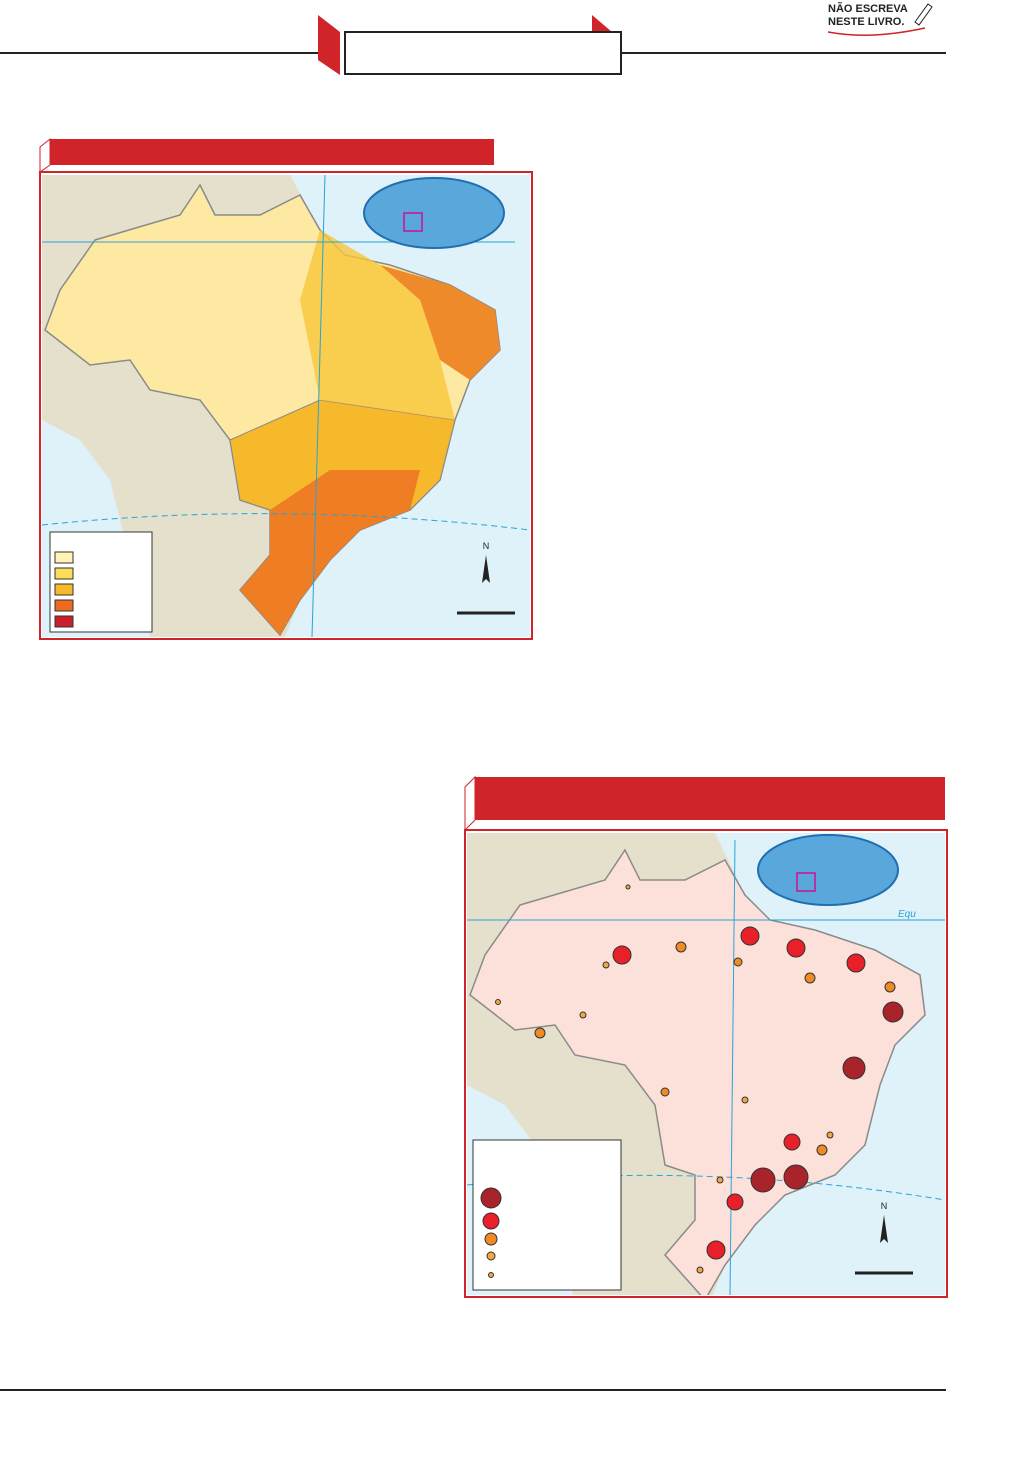 The height and width of the screenshot is (1467, 1012). Describe the element at coordinates (866, 22) in the screenshot. I see `badge-line: NESTE LIVRO.` at that location.